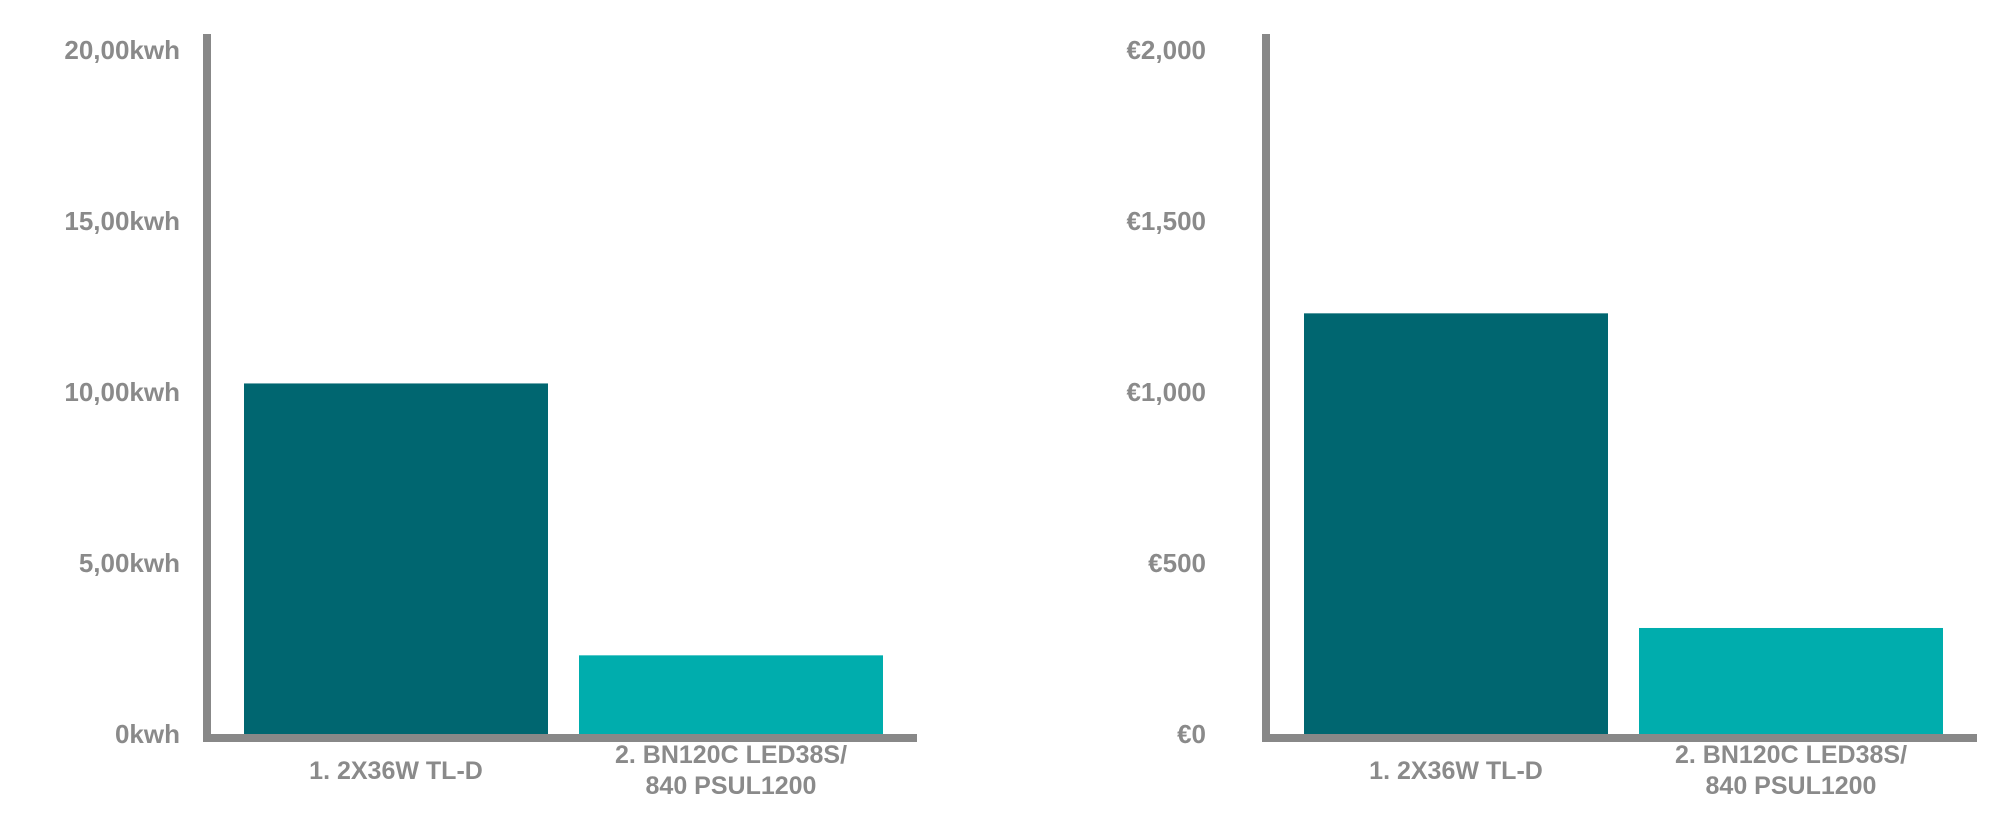 The width and height of the screenshot is (2000, 828). I want to click on y-tick-label: 10,00kwh, so click(122, 392).